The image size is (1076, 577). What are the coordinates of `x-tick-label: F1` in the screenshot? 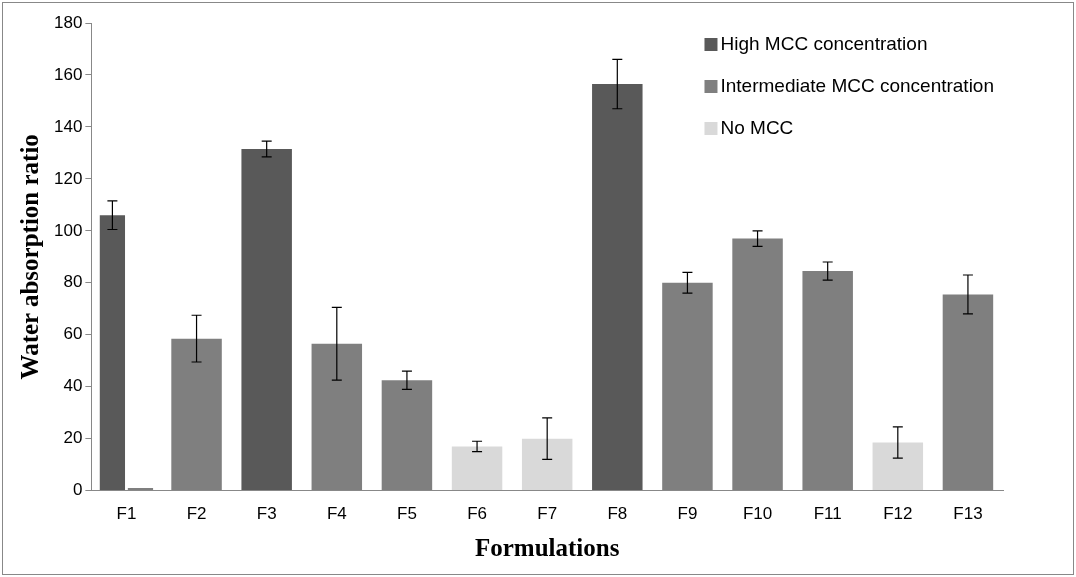 It's located at (126, 514).